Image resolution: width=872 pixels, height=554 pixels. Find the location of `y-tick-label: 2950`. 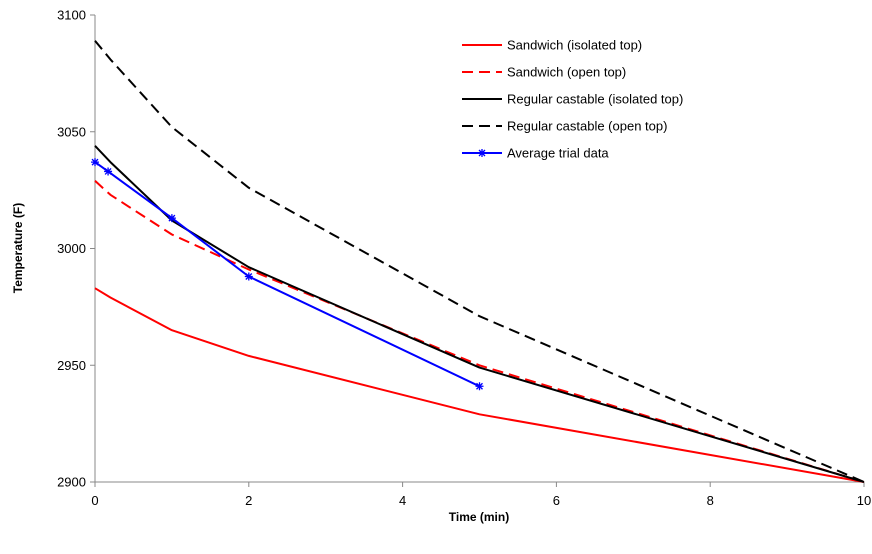

y-tick-label: 2950 is located at coordinates (71, 365).